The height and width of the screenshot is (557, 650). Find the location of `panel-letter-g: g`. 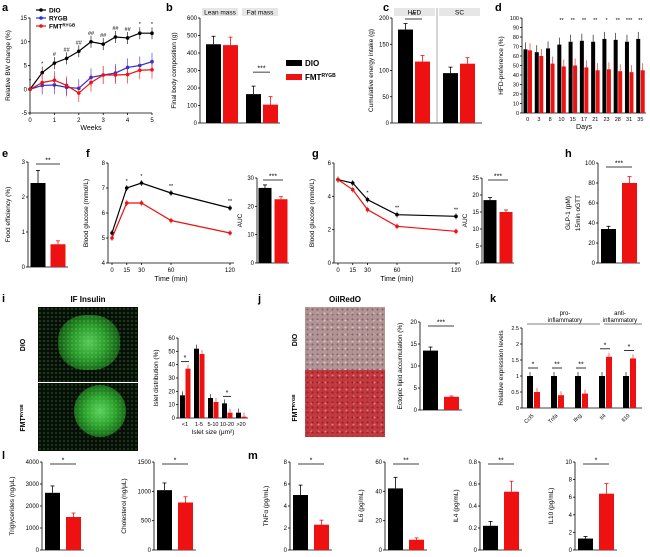

panel-letter-g: g is located at coordinates (315, 154).